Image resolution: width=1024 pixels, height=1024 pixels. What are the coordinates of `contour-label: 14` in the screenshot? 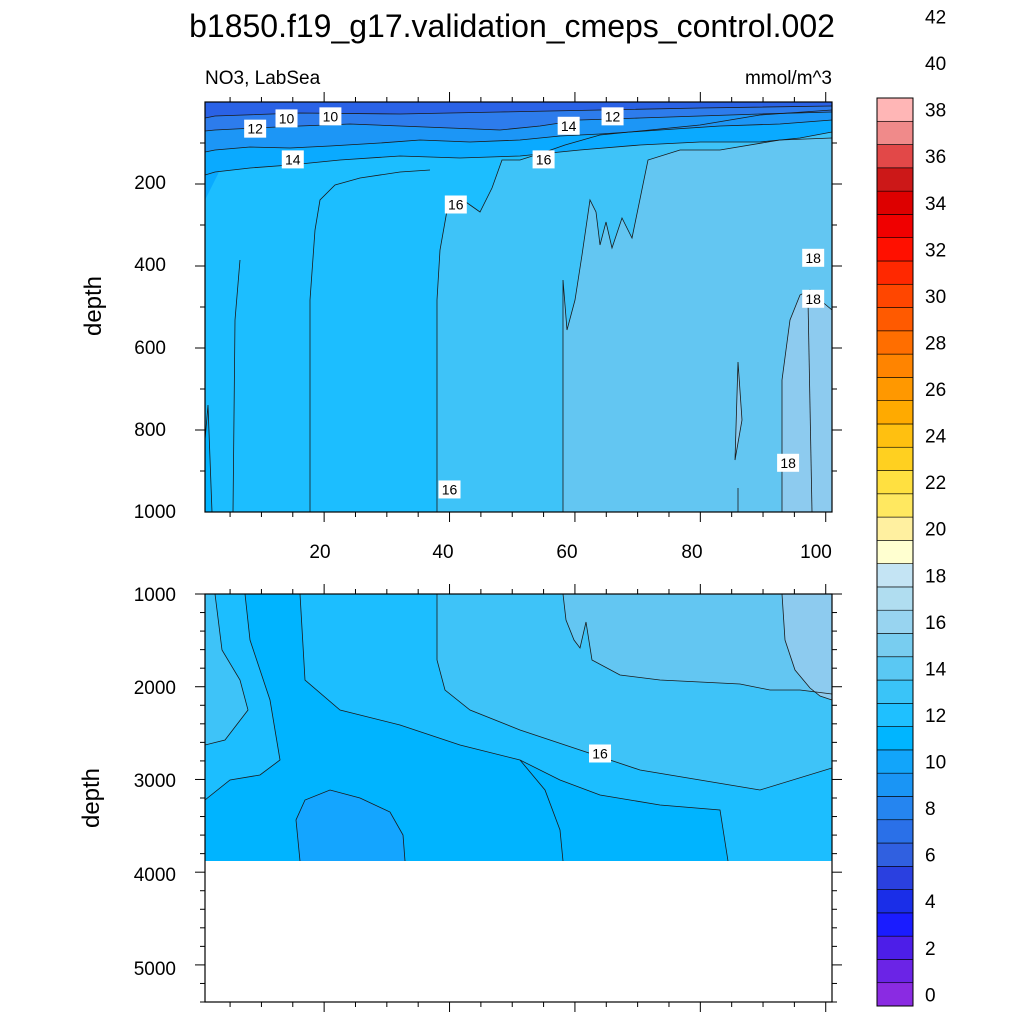 It's located at (292, 159).